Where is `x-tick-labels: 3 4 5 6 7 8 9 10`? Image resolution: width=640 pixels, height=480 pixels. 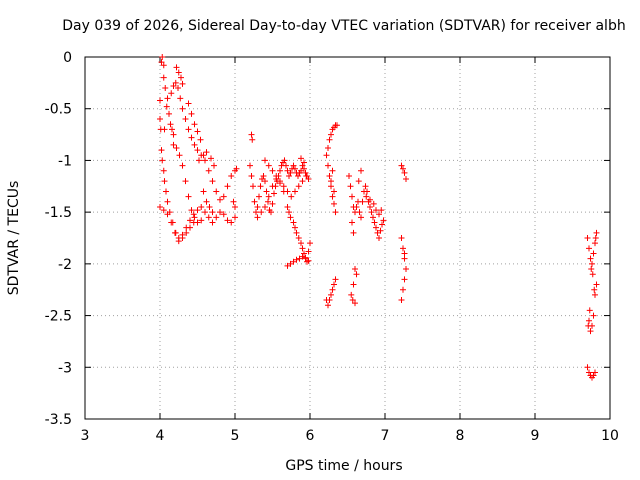
x-tick-labels: 3 4 5 6 7 8 9 10 is located at coordinates (350, 436).